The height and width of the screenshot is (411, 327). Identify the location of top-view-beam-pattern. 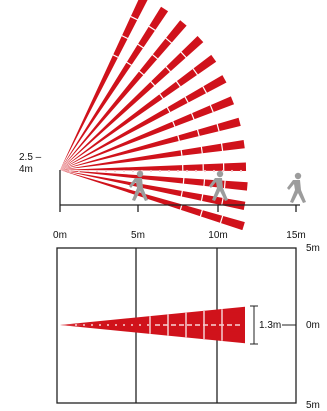
(152, 325).